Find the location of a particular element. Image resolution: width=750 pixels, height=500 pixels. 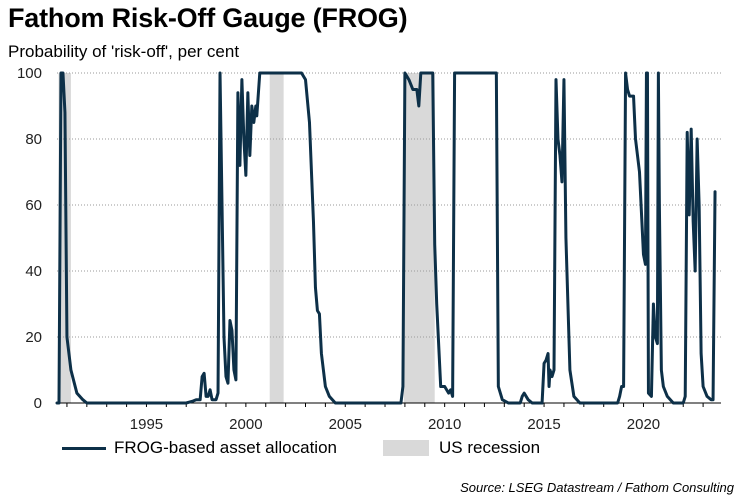

y-tick-label-60: 60 is located at coordinates (33, 205).